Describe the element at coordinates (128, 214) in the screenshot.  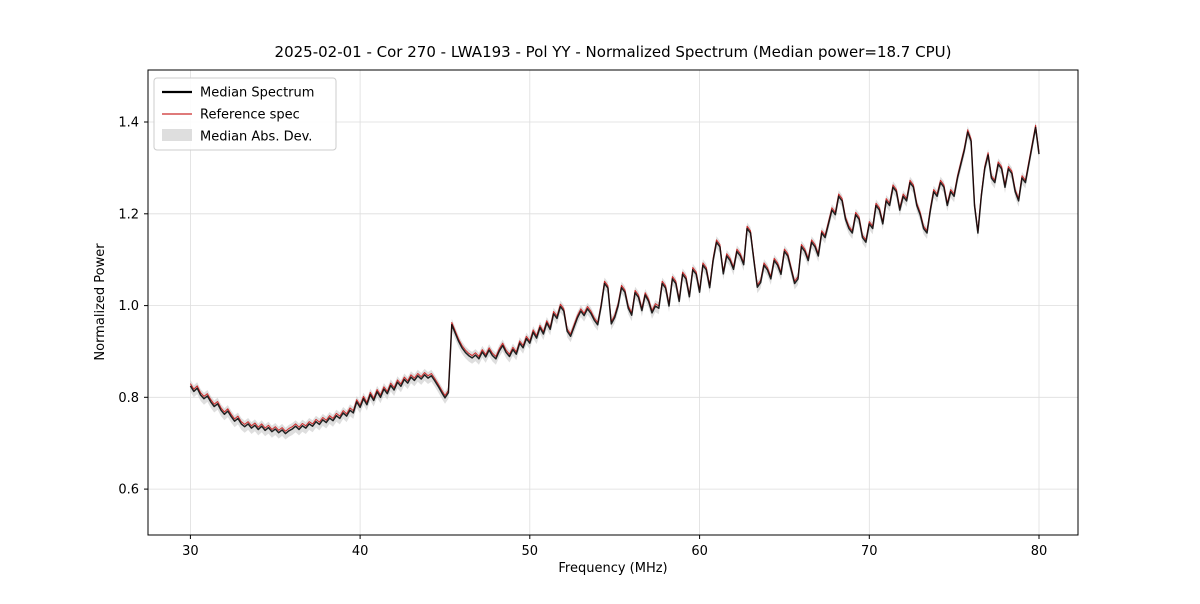
I see `y-tick-label: 1.2` at that location.